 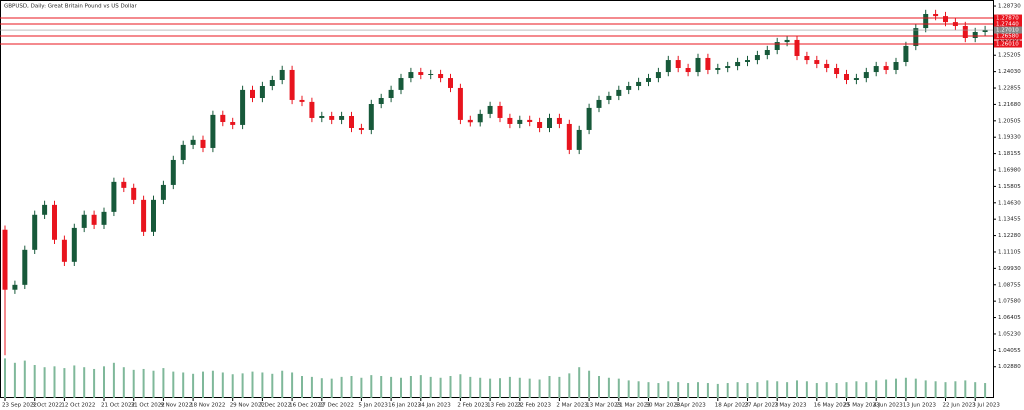 I want to click on x-tick-label: 16 Jan 2023, so click(x=404, y=406).